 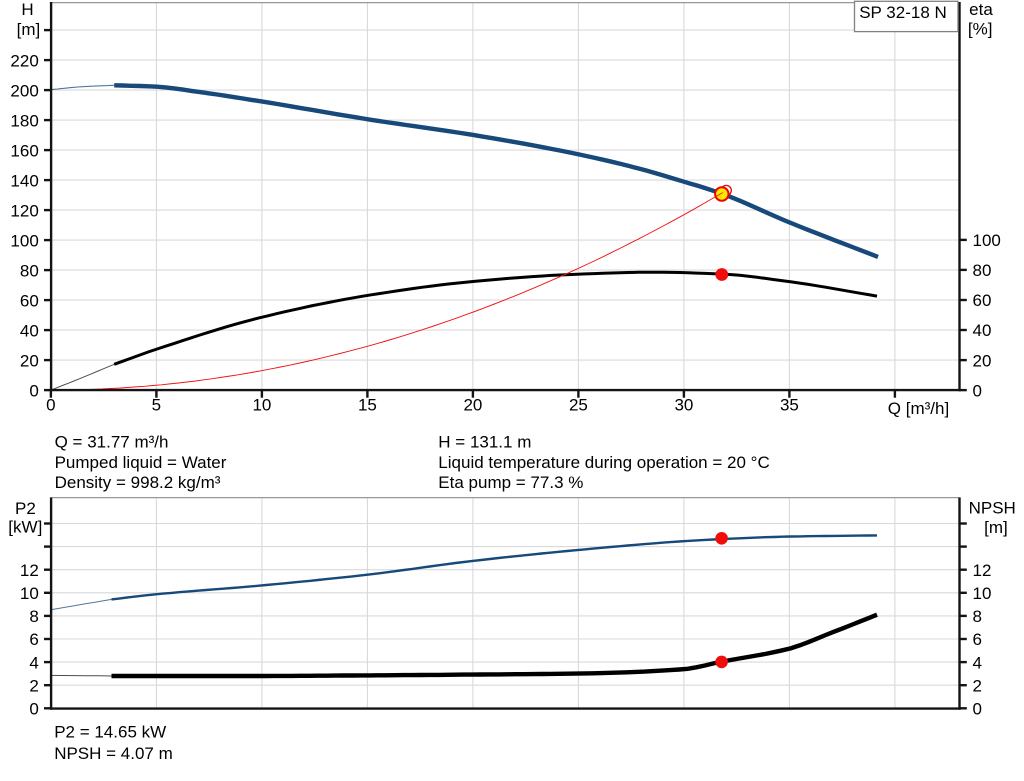 What do you see at coordinates (113, 753) in the screenshot?
I see `svg-text: NPSH = 4.07 m` at bounding box center [113, 753].